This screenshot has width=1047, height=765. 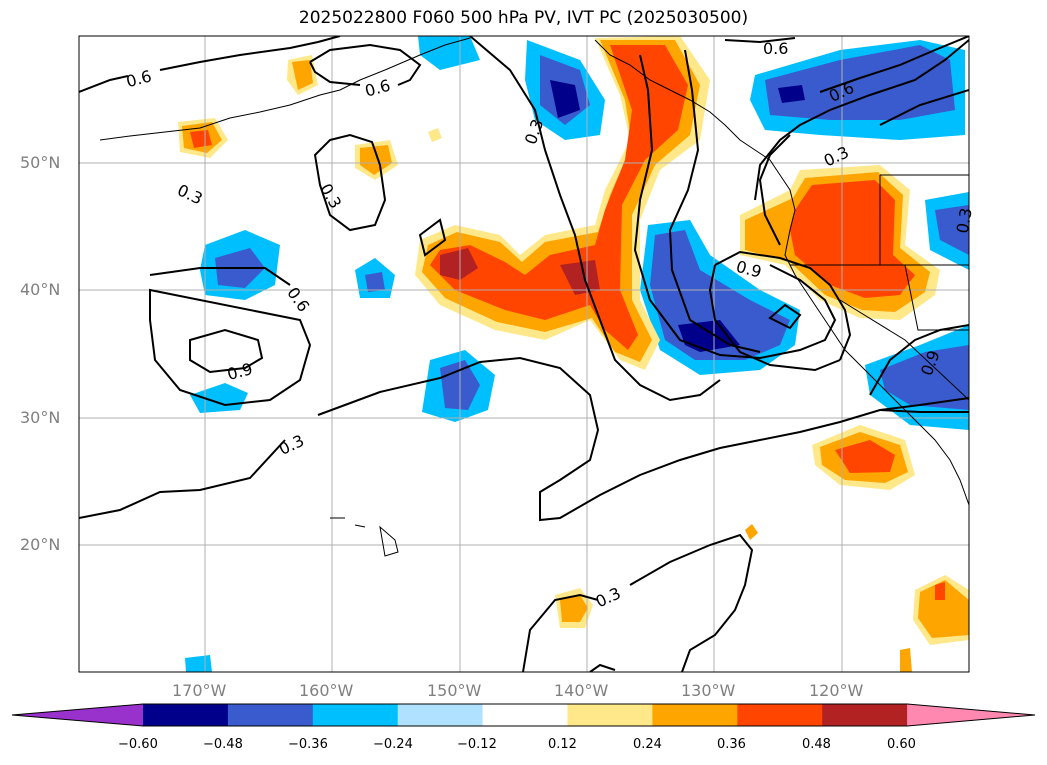 I want to click on colorbar-tick-label: 0.36, so click(x=731, y=744).